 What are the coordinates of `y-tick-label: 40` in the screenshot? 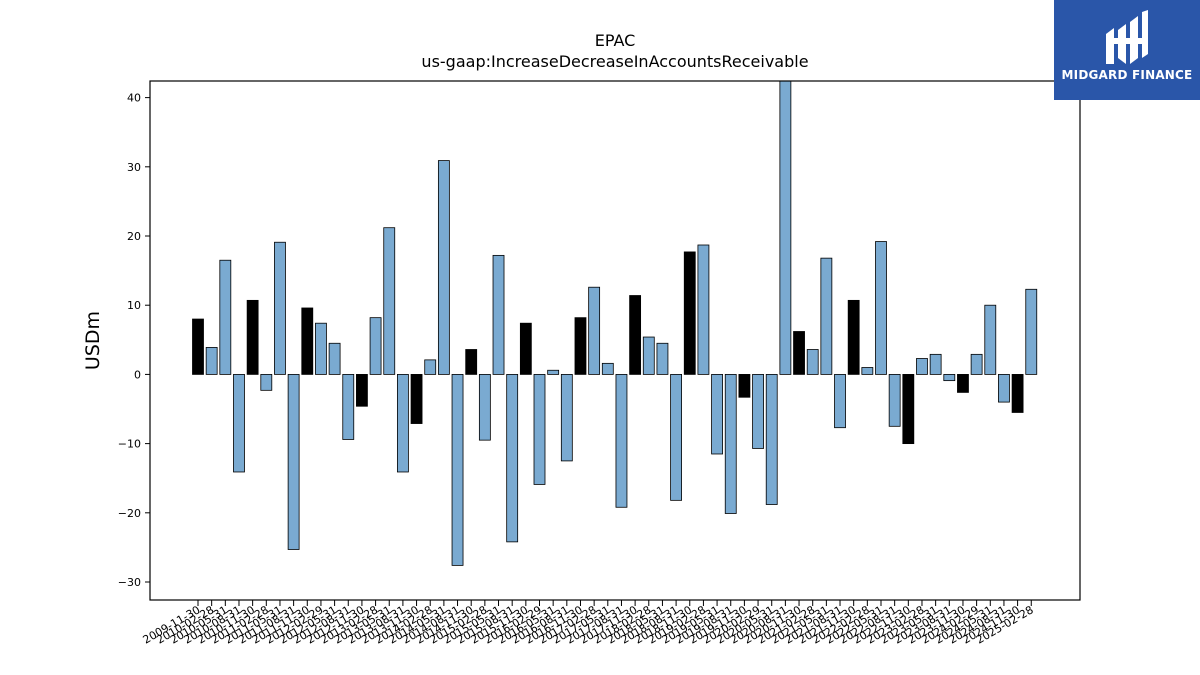 It's located at (134, 98).